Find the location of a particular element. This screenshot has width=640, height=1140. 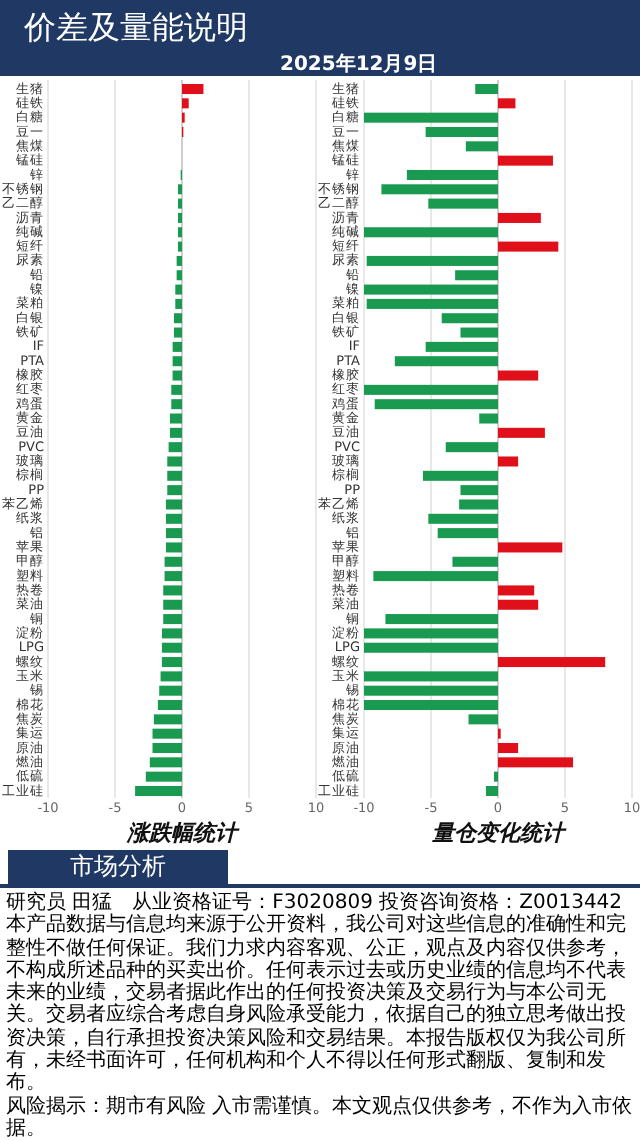

text: 研究员 田猛 从业资格证号：F3020809 投资咨询资格：Z0013442 is located at coordinates (314, 903).